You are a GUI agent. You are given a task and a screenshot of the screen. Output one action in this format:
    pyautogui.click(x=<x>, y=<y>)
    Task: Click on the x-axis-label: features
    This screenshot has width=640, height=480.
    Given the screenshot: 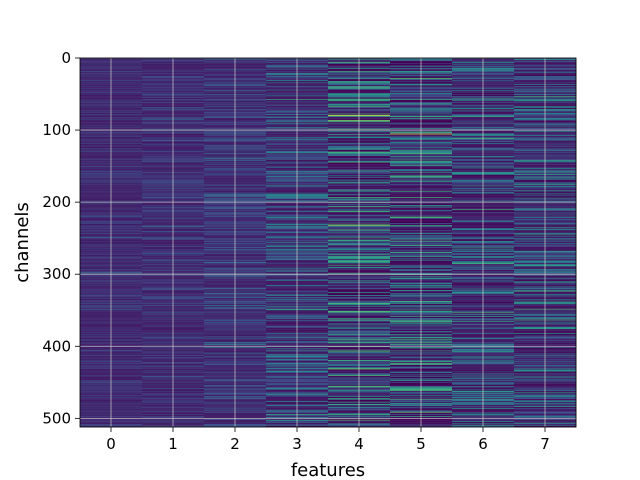 What is the action you would take?
    pyautogui.click(x=328, y=470)
    